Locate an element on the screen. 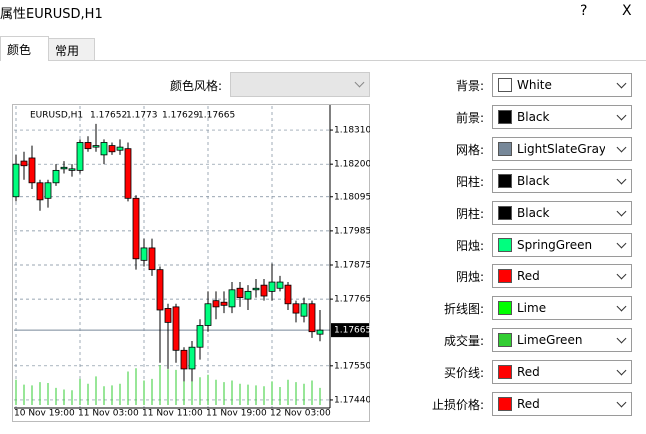 This screenshot has width=646, height=434. x-tick-label: 12 Nov 03:00 is located at coordinates (300, 414).